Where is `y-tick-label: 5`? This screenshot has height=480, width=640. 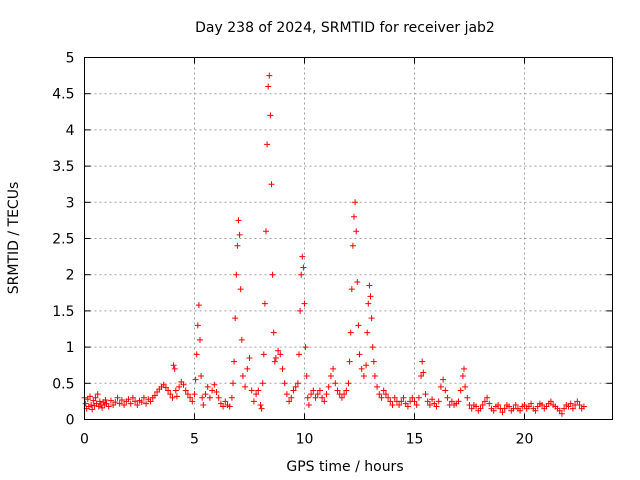 y-tick-label: 5 is located at coordinates (70, 59).